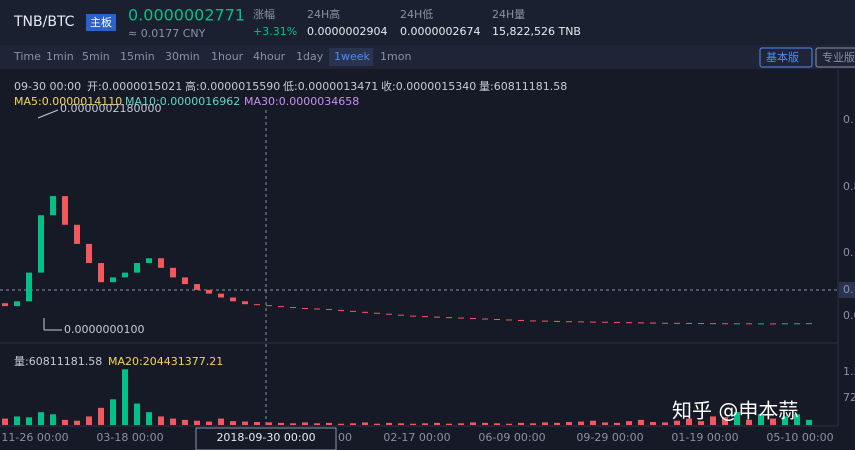 The height and width of the screenshot is (450, 855). What do you see at coordinates (330, 86) in the screenshot?
I see `info-low: 低:0.0000013471` at bounding box center [330, 86].